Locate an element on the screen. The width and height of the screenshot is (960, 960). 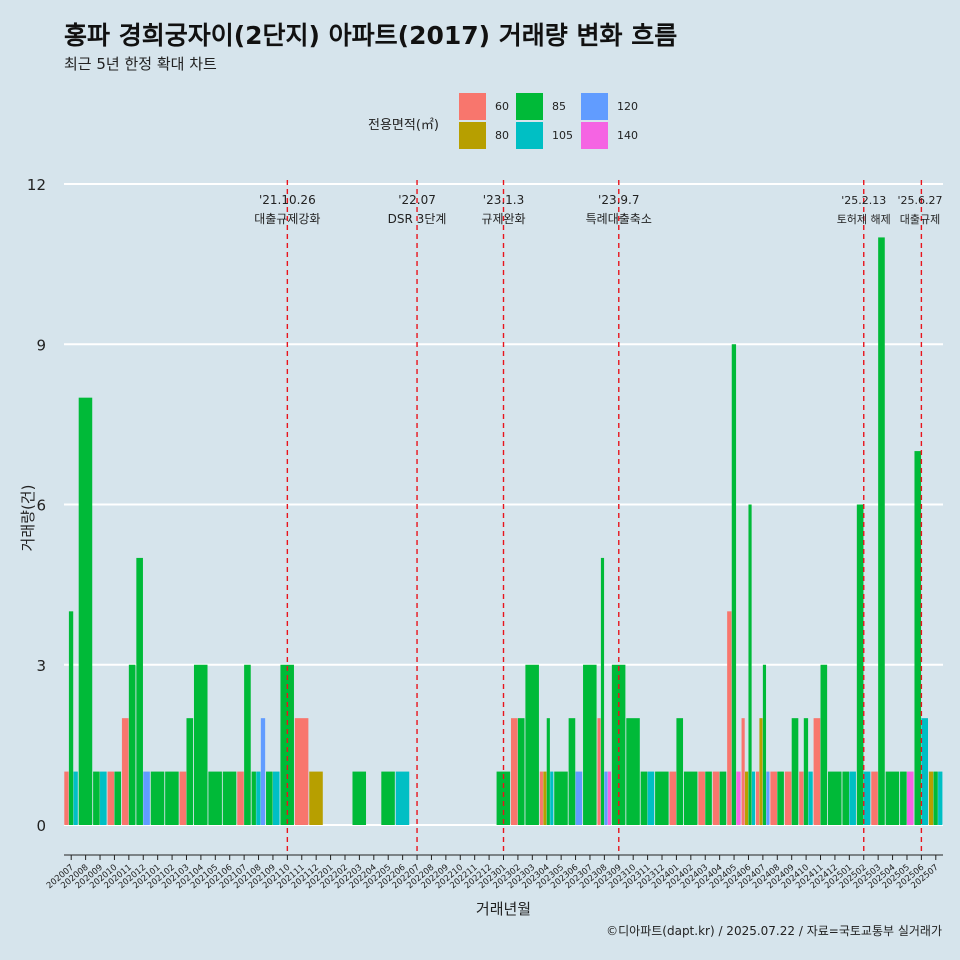
event-date-202110: '21.10.26 is located at coordinates (287, 200).